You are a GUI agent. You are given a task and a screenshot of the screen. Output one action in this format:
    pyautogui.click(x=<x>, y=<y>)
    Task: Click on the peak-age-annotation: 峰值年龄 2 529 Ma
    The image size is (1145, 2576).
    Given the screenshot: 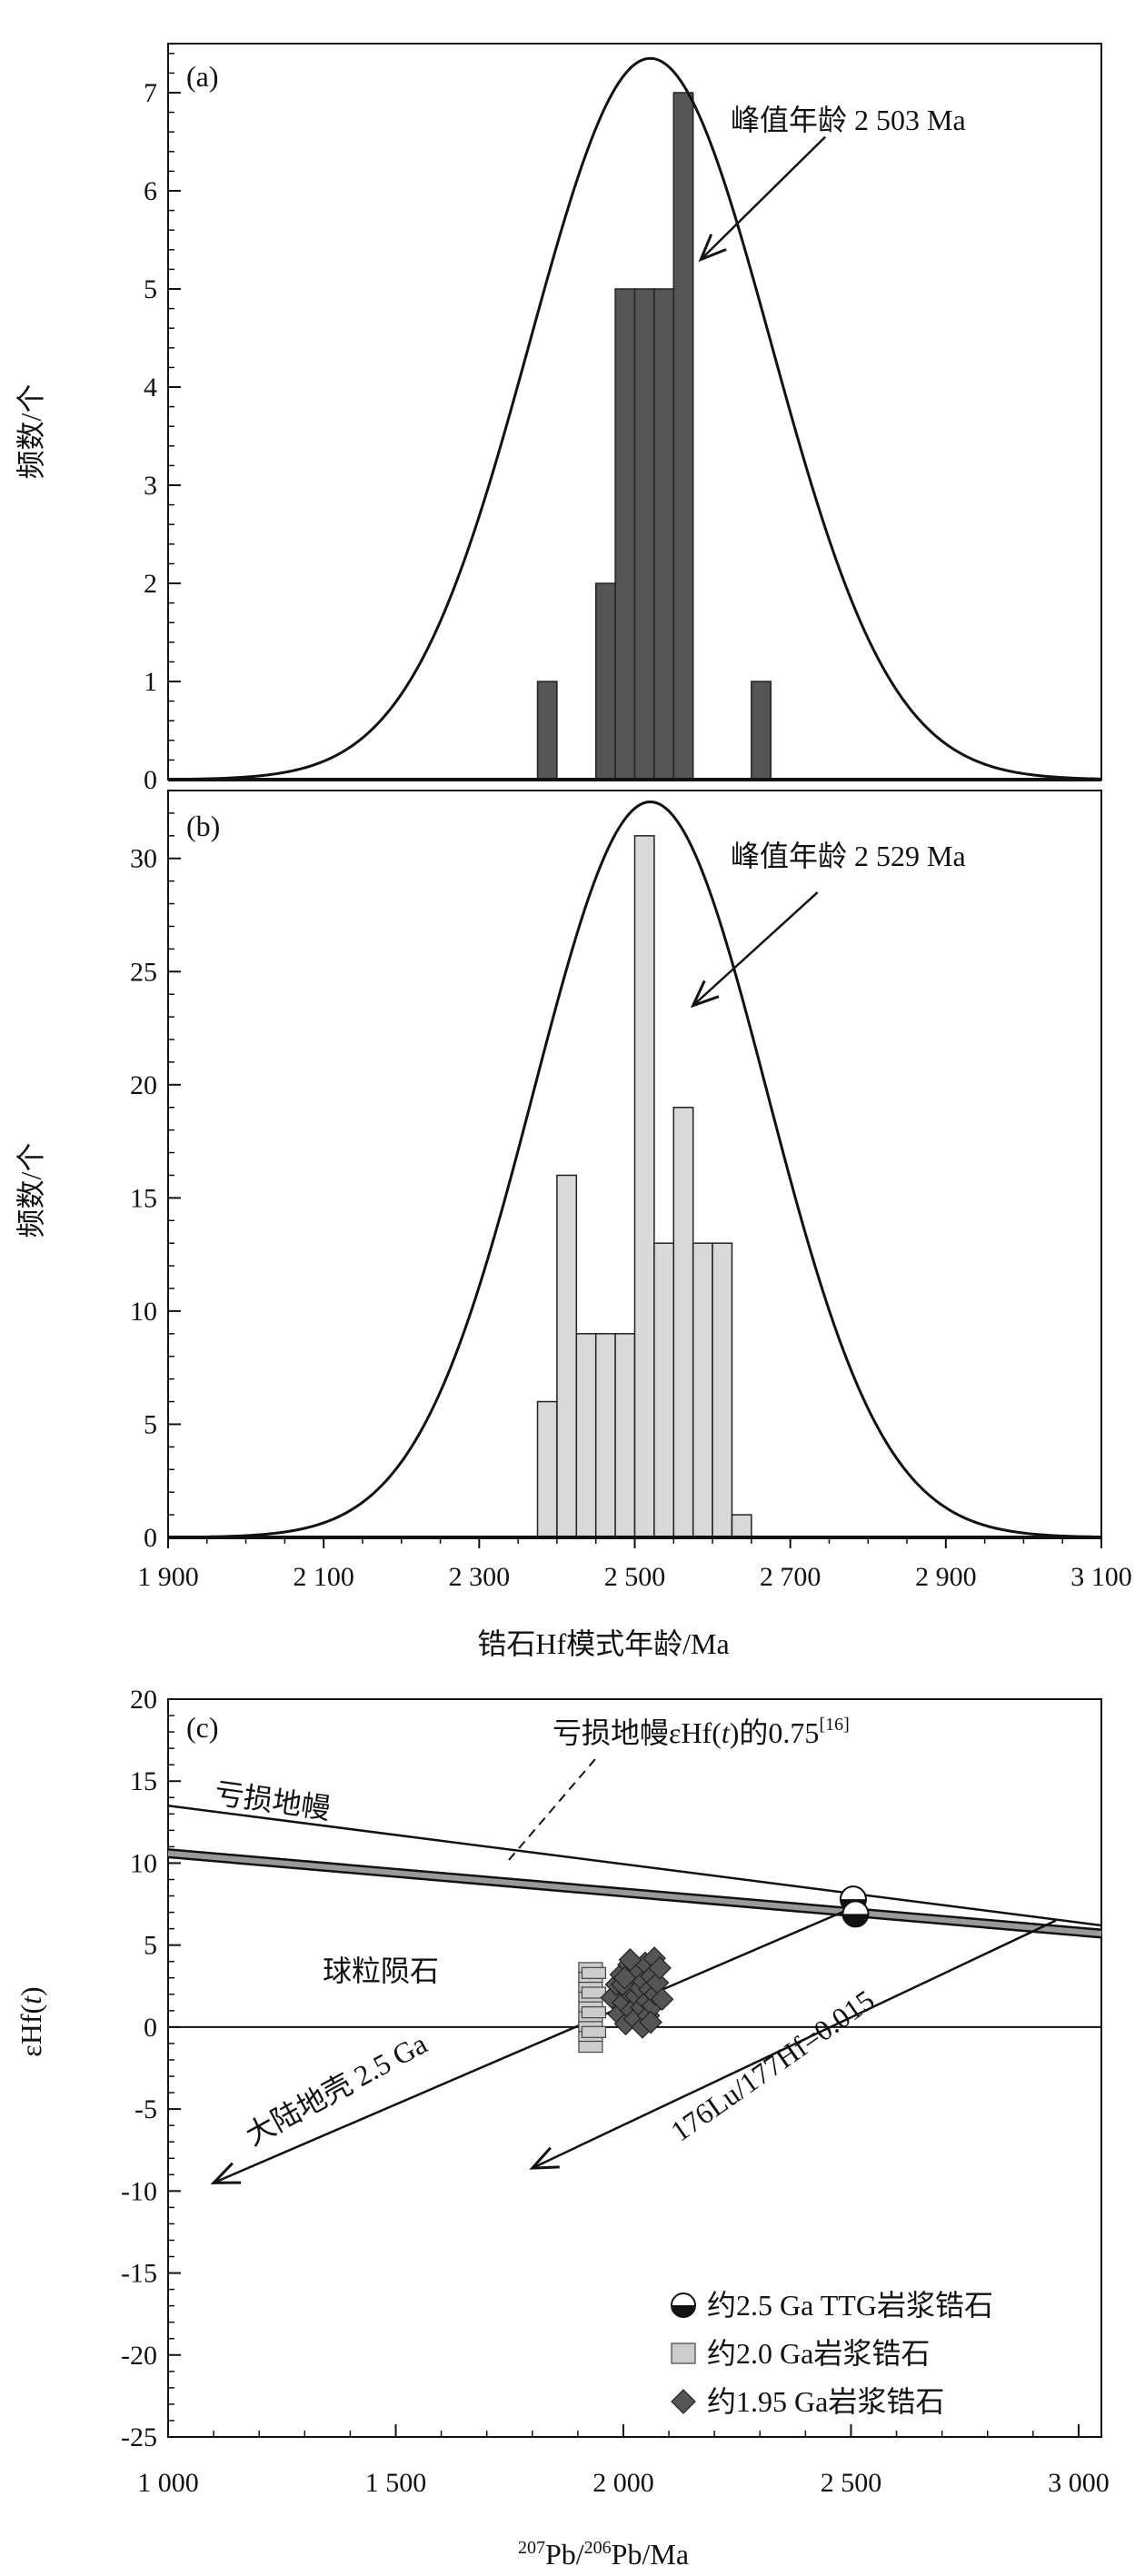 What is the action you would take?
    pyautogui.click(x=848, y=856)
    